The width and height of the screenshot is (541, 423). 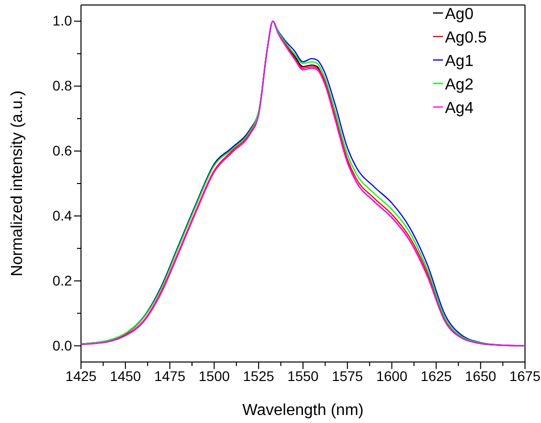 I want to click on x-tick-label: 1550, so click(x=303, y=376).